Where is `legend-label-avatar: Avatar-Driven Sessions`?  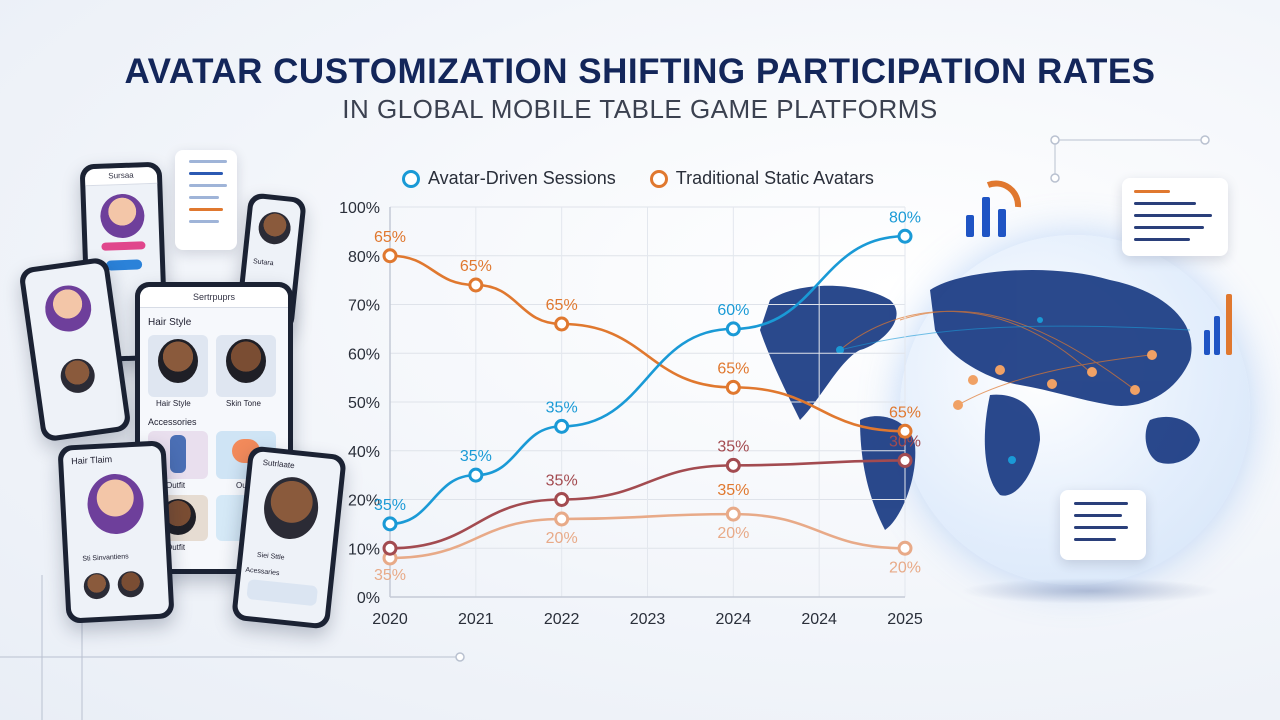
legend-label-avatar: Avatar-Driven Sessions is located at coordinates (522, 178).